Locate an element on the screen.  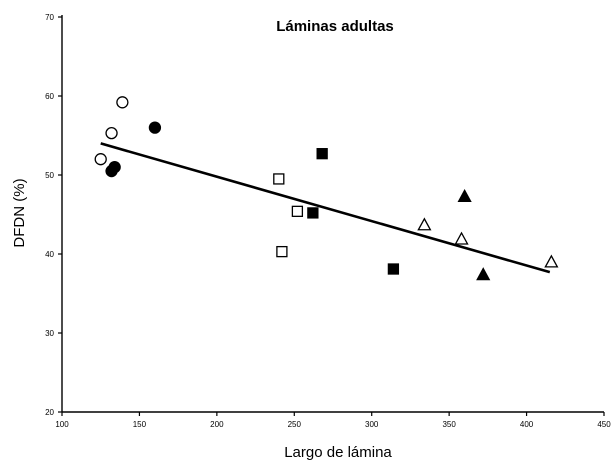
x-axis-title: Largo de lámina is located at coordinates (338, 452).